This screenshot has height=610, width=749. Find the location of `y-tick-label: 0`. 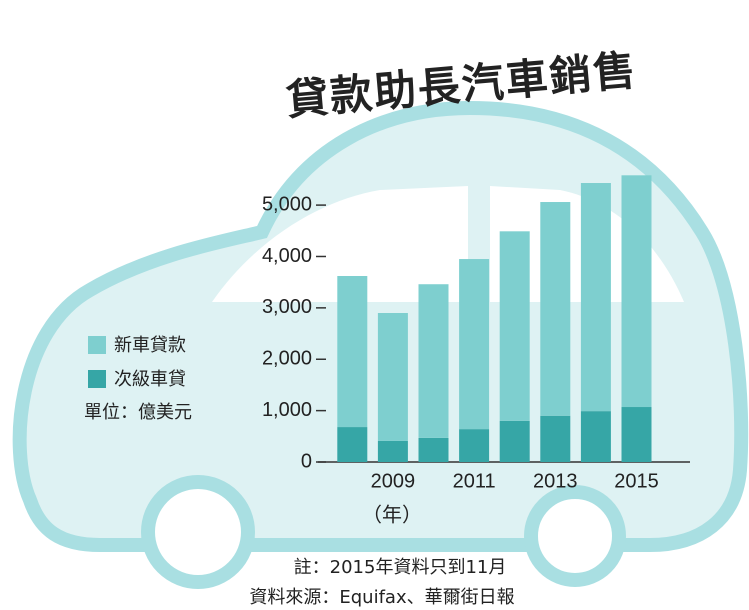

y-tick-label: 0 is located at coordinates (306, 461).